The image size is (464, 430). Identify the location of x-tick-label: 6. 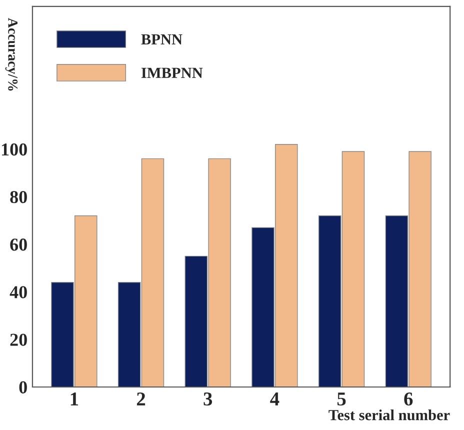
(408, 399).